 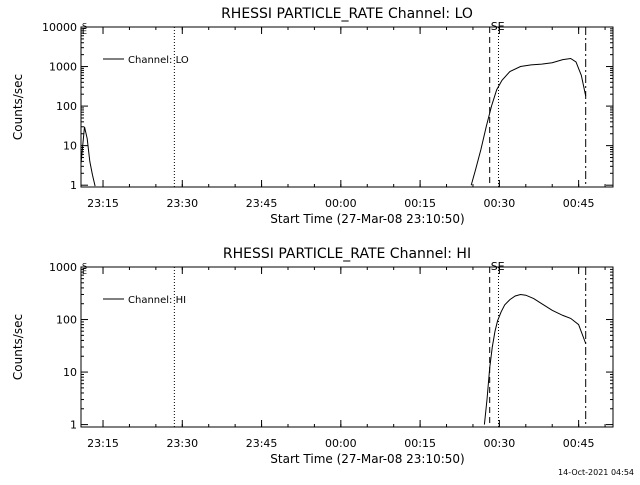 What do you see at coordinates (59, 27) in the screenshot?
I see `y-tick-label: 10000` at bounding box center [59, 27].